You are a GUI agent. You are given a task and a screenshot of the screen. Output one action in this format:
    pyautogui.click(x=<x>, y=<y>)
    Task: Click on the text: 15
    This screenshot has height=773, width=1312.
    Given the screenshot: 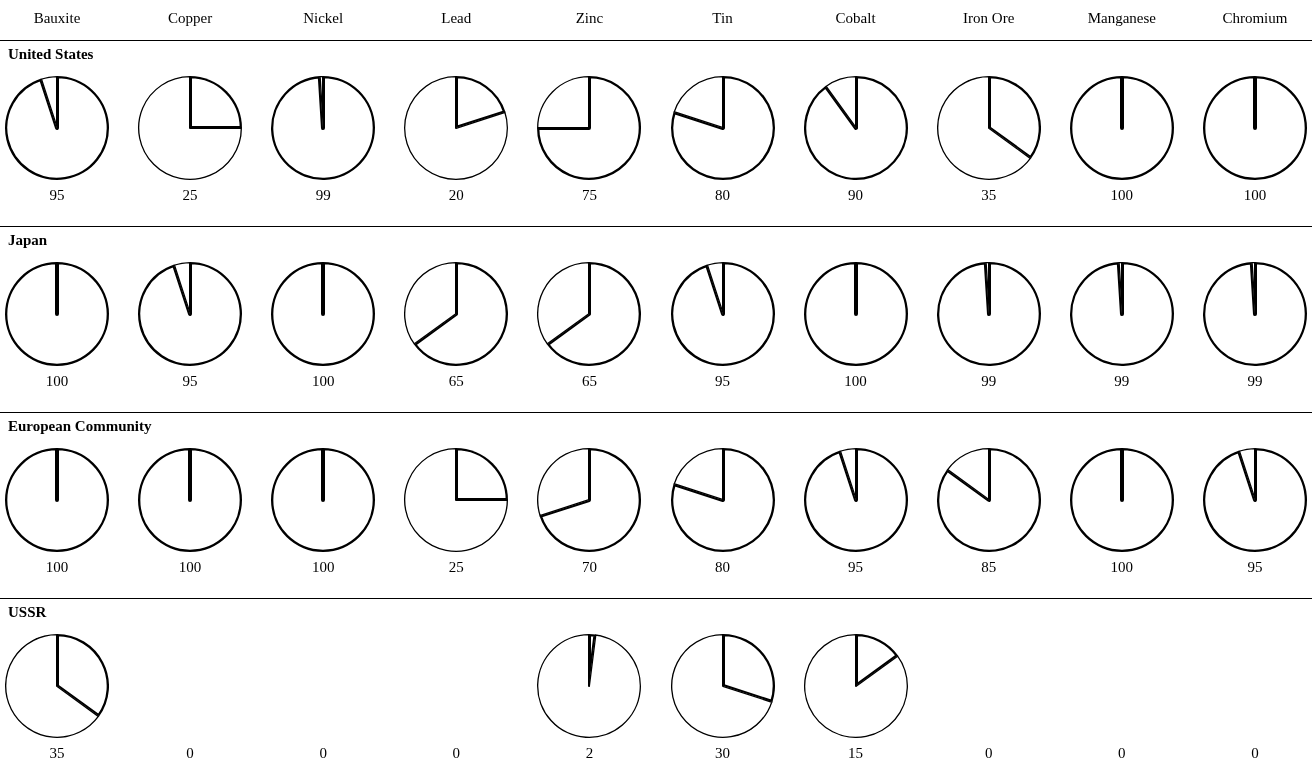 What is the action you would take?
    pyautogui.click(x=856, y=753)
    